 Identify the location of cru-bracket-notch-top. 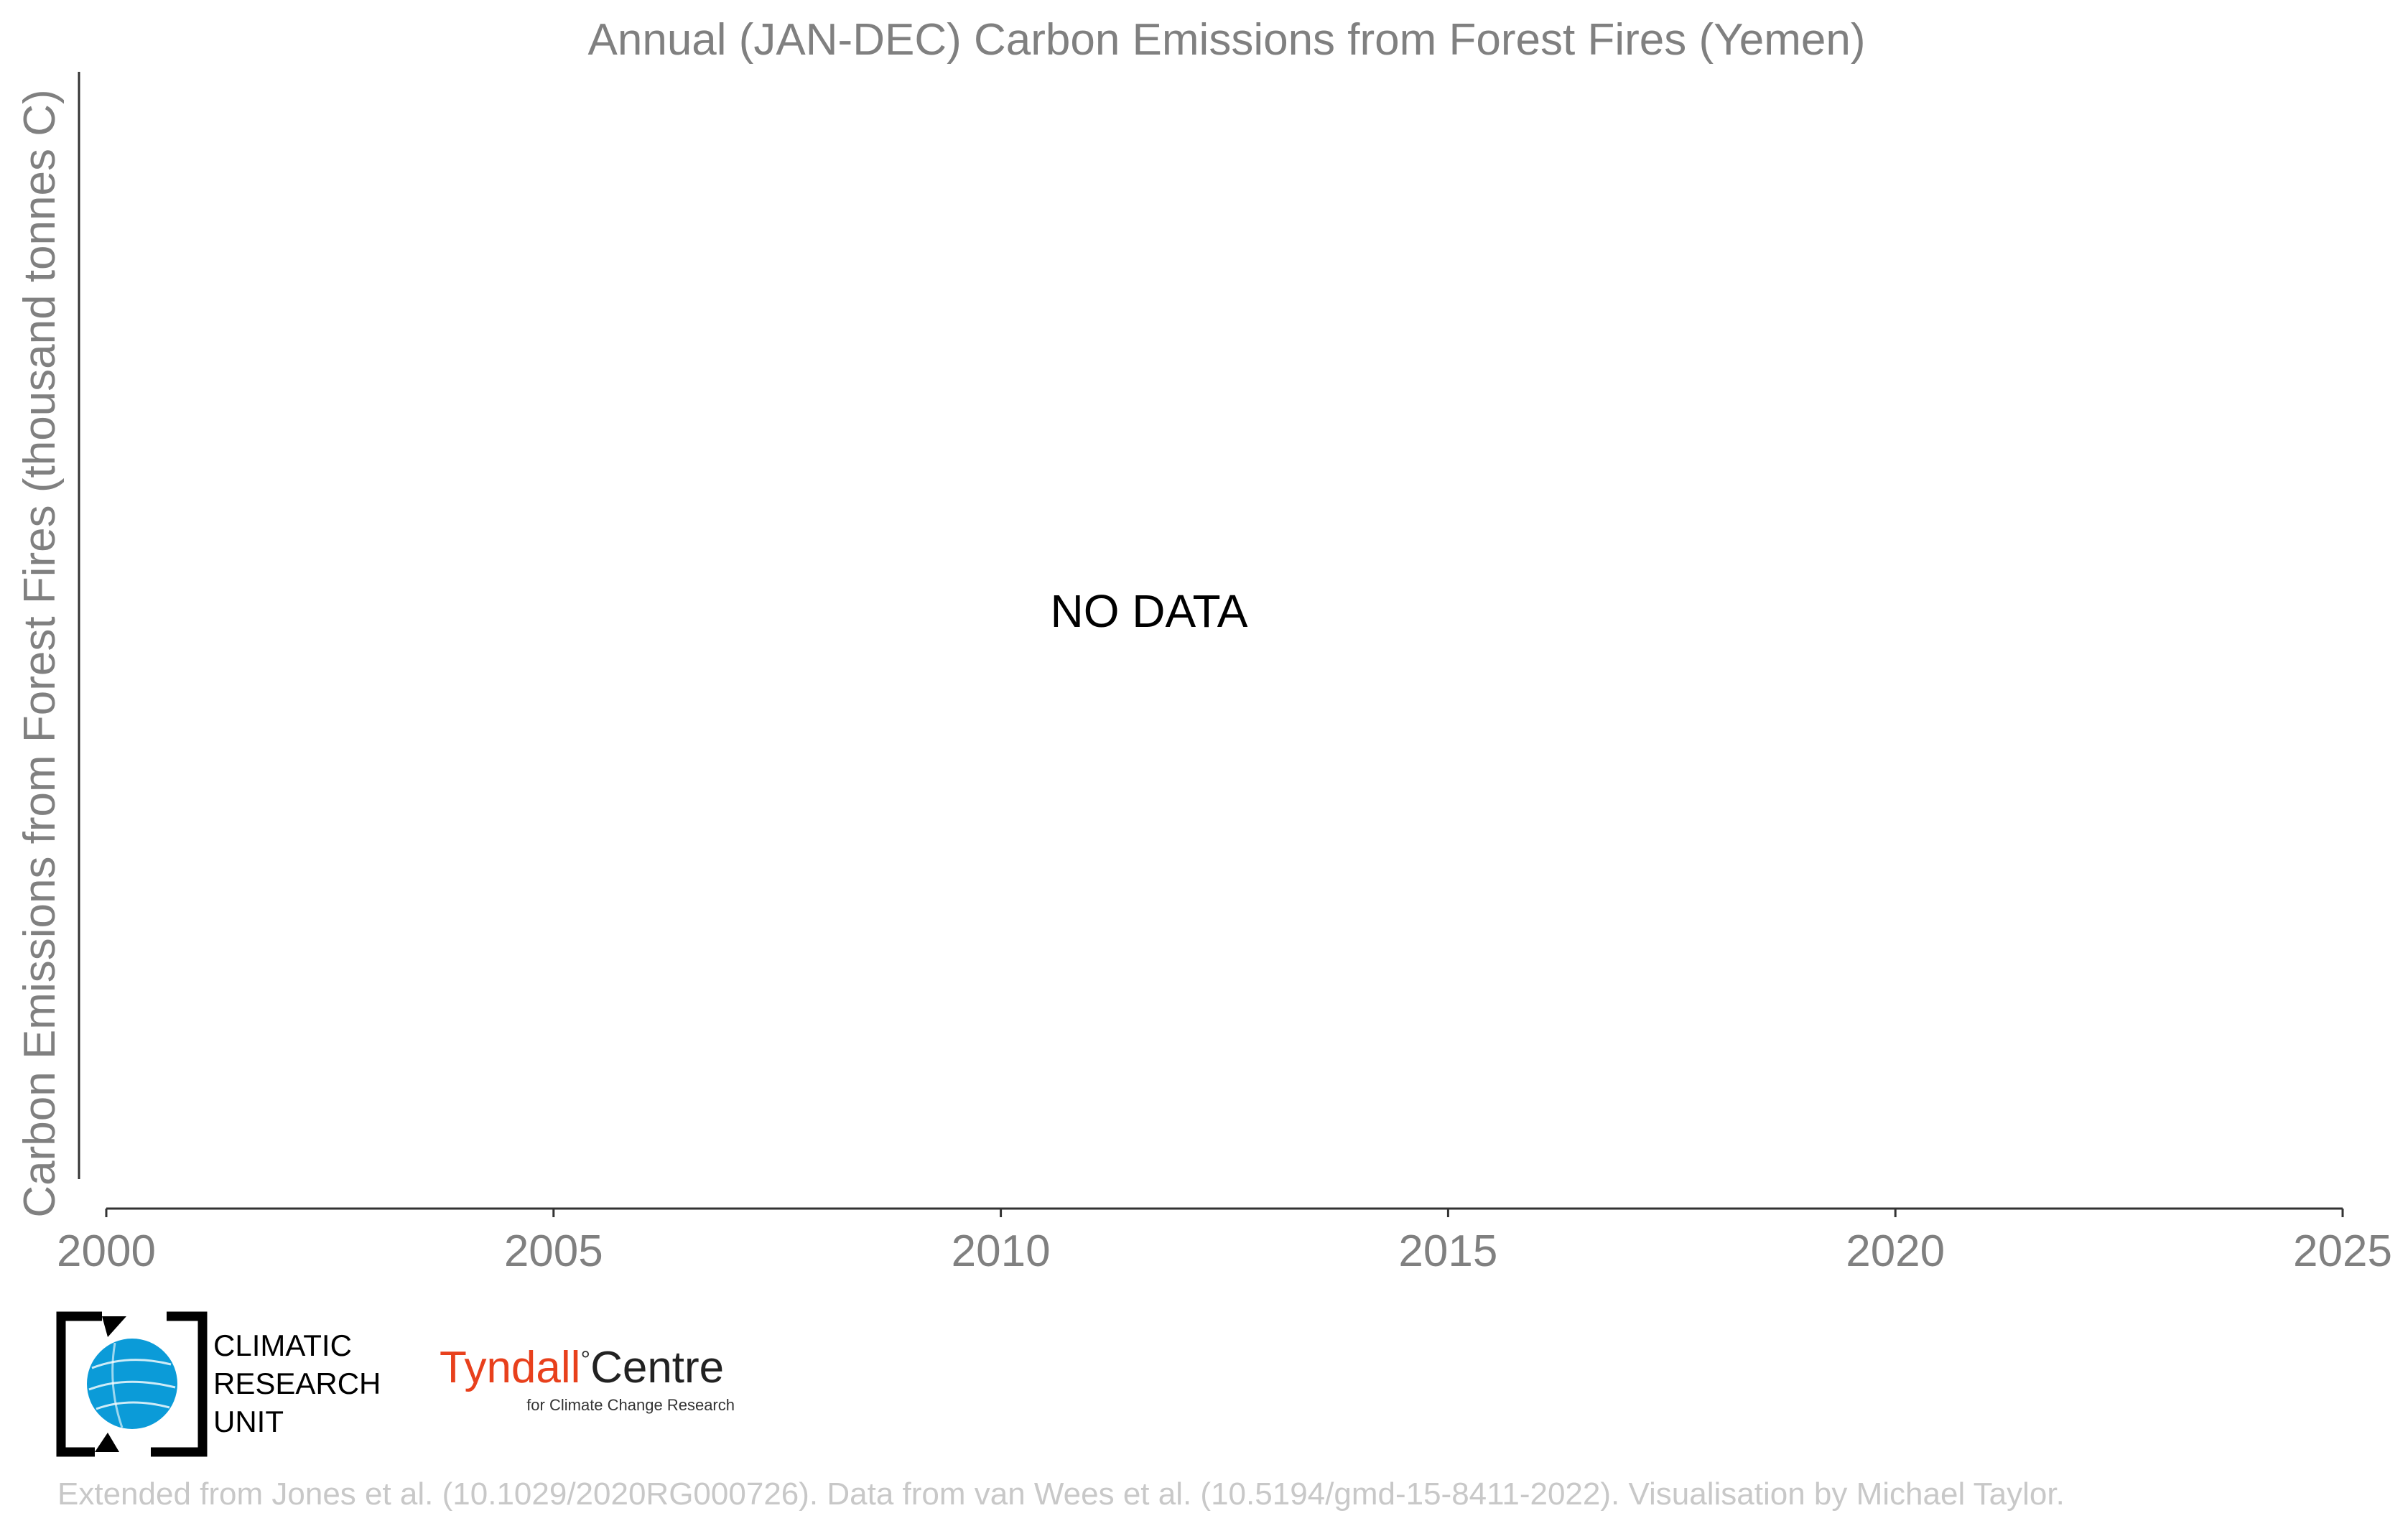
(114, 1326).